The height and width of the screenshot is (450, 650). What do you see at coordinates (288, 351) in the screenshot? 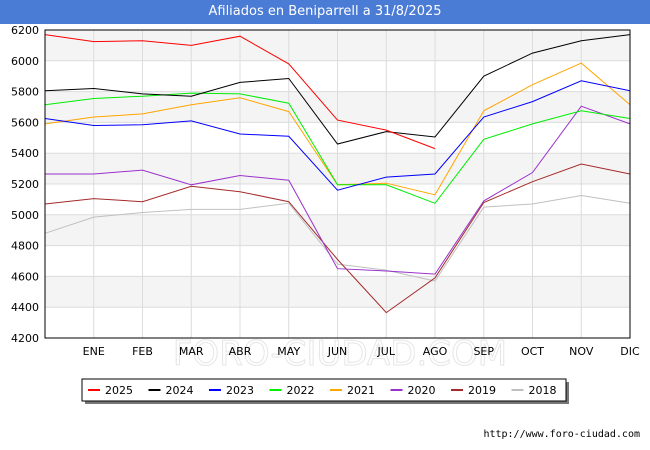
I see `x-tick-label: MAY` at bounding box center [288, 351].